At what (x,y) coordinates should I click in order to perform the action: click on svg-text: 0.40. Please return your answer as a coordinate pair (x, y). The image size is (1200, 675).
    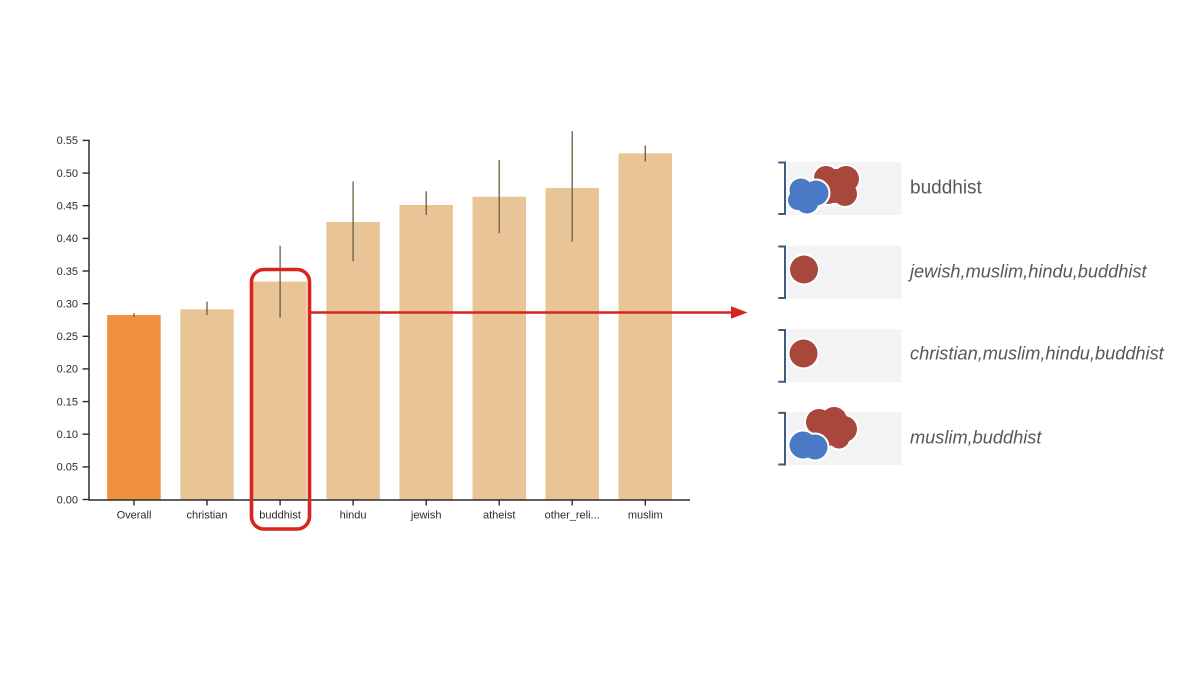
    Looking at the image, I should click on (67, 239).